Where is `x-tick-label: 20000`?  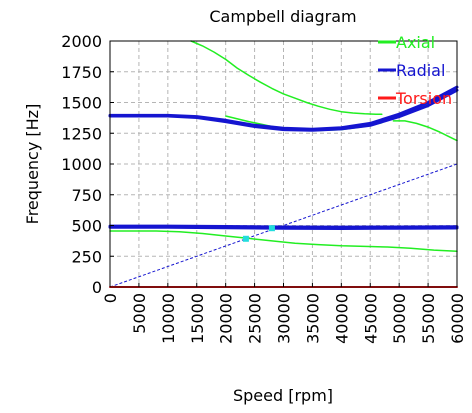 x-tick-label: 20000 is located at coordinates (226, 318).